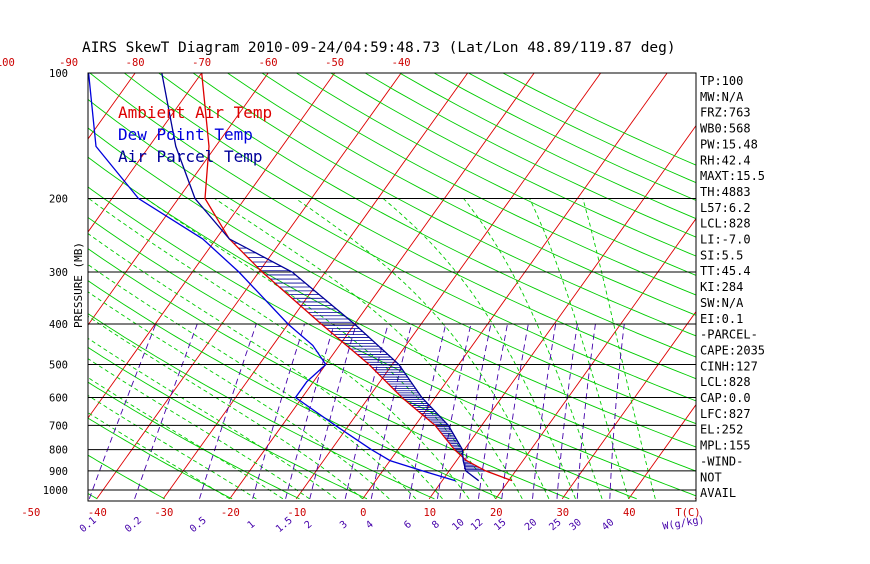 The height and width of the screenshot is (564, 870). I want to click on stats-line: RH:42.4, so click(725, 160).